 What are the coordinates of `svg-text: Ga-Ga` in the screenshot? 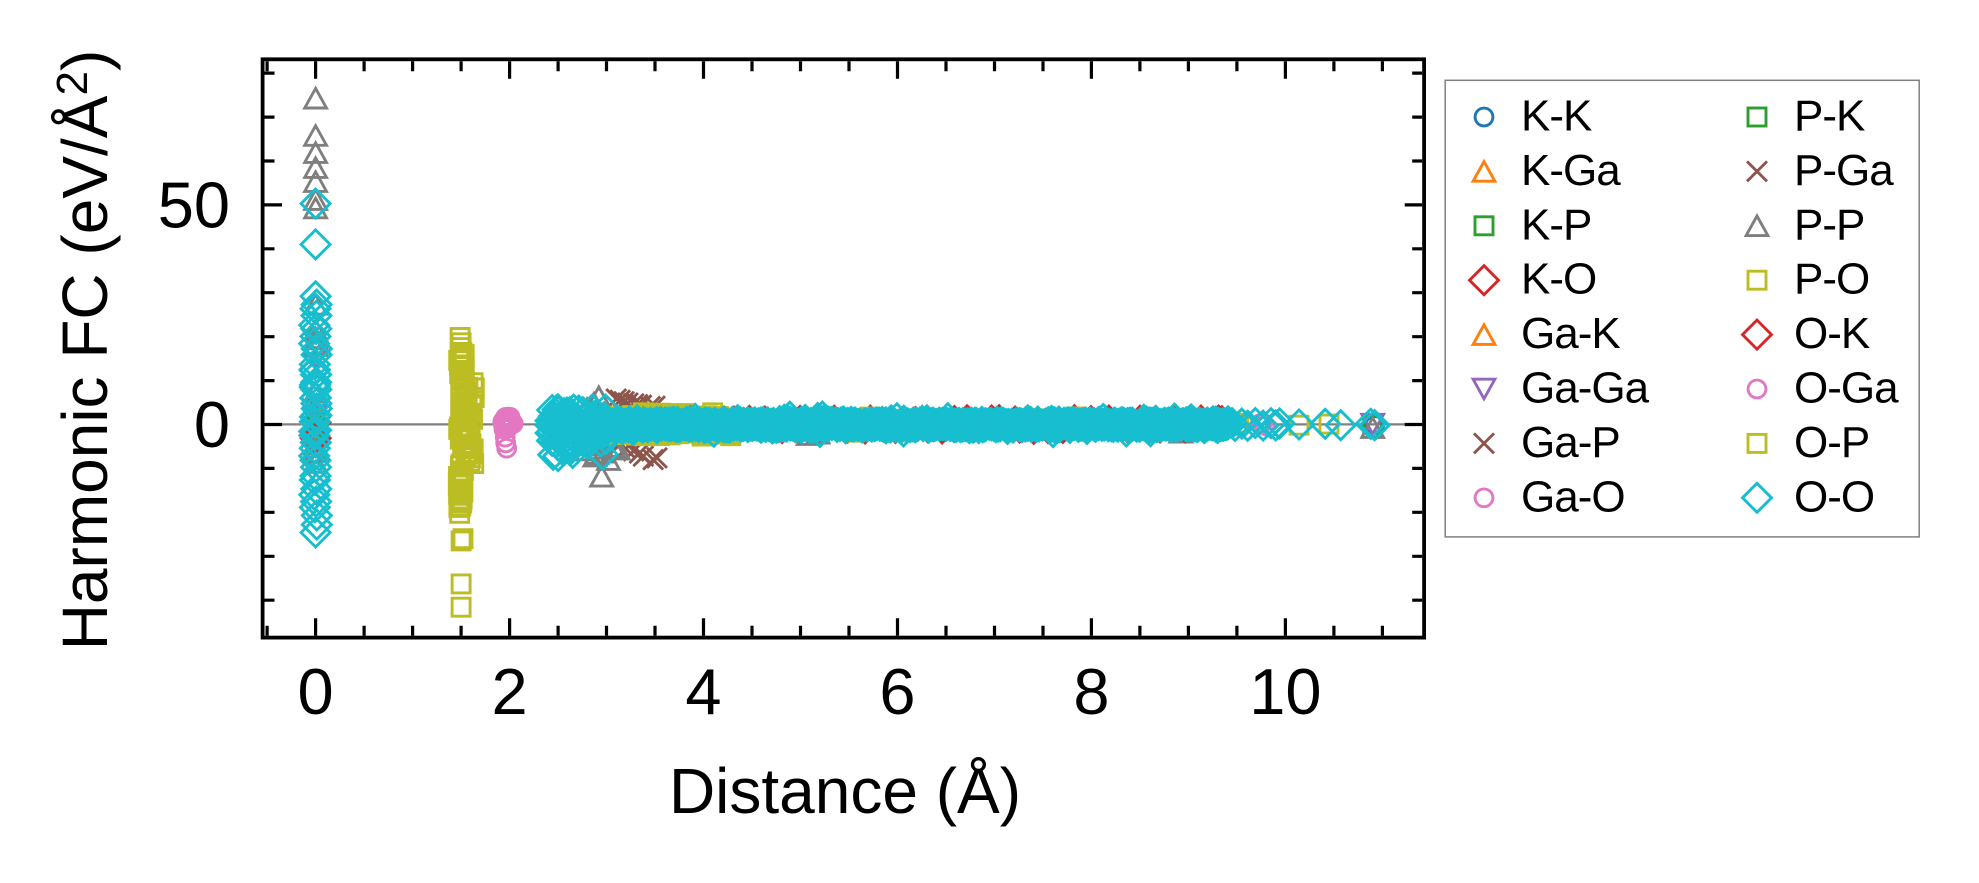 It's located at (1585, 388).